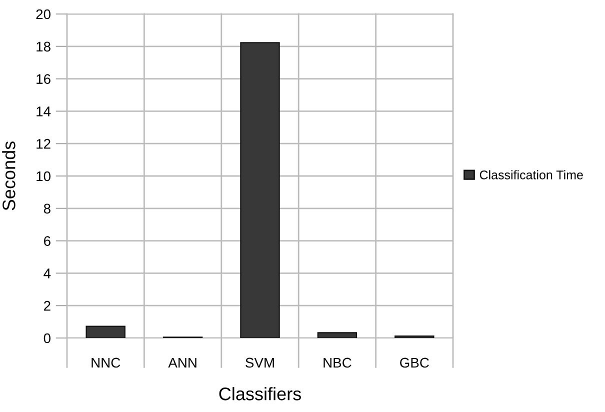 The height and width of the screenshot is (412, 605). I want to click on y-tick-label: 18, so click(43, 47).